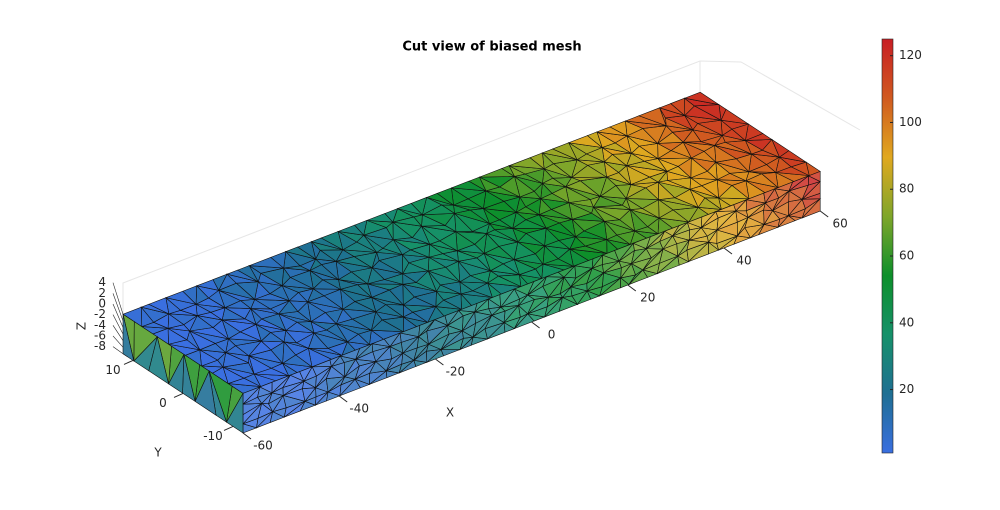 Image resolution: width=1000 pixels, height=510 pixels. Describe the element at coordinates (100, 335) in the screenshot. I see `z-tick-label: -6` at that location.